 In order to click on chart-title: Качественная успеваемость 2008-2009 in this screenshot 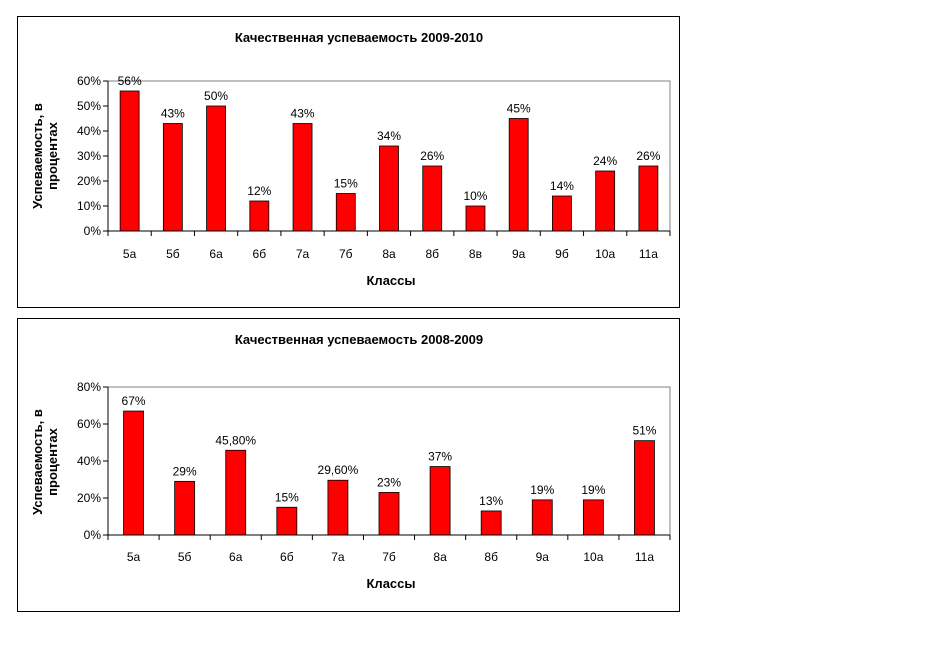, I will do `click(359, 339)`.